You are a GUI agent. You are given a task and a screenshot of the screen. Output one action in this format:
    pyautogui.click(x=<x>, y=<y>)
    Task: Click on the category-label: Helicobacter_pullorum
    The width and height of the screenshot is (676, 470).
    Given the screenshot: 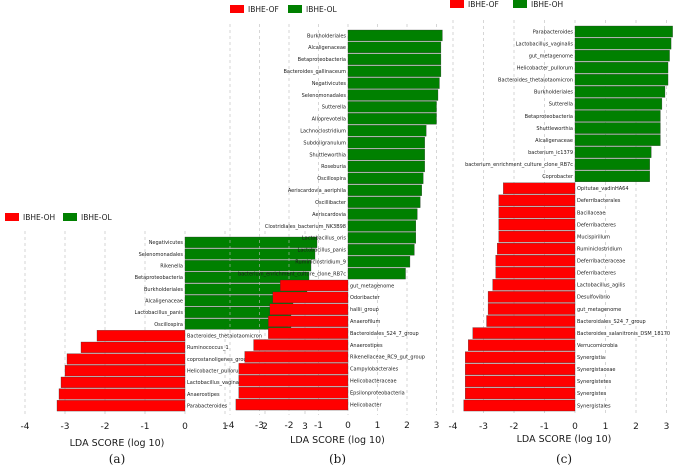 What is the action you would take?
    pyautogui.click(x=545, y=69)
    